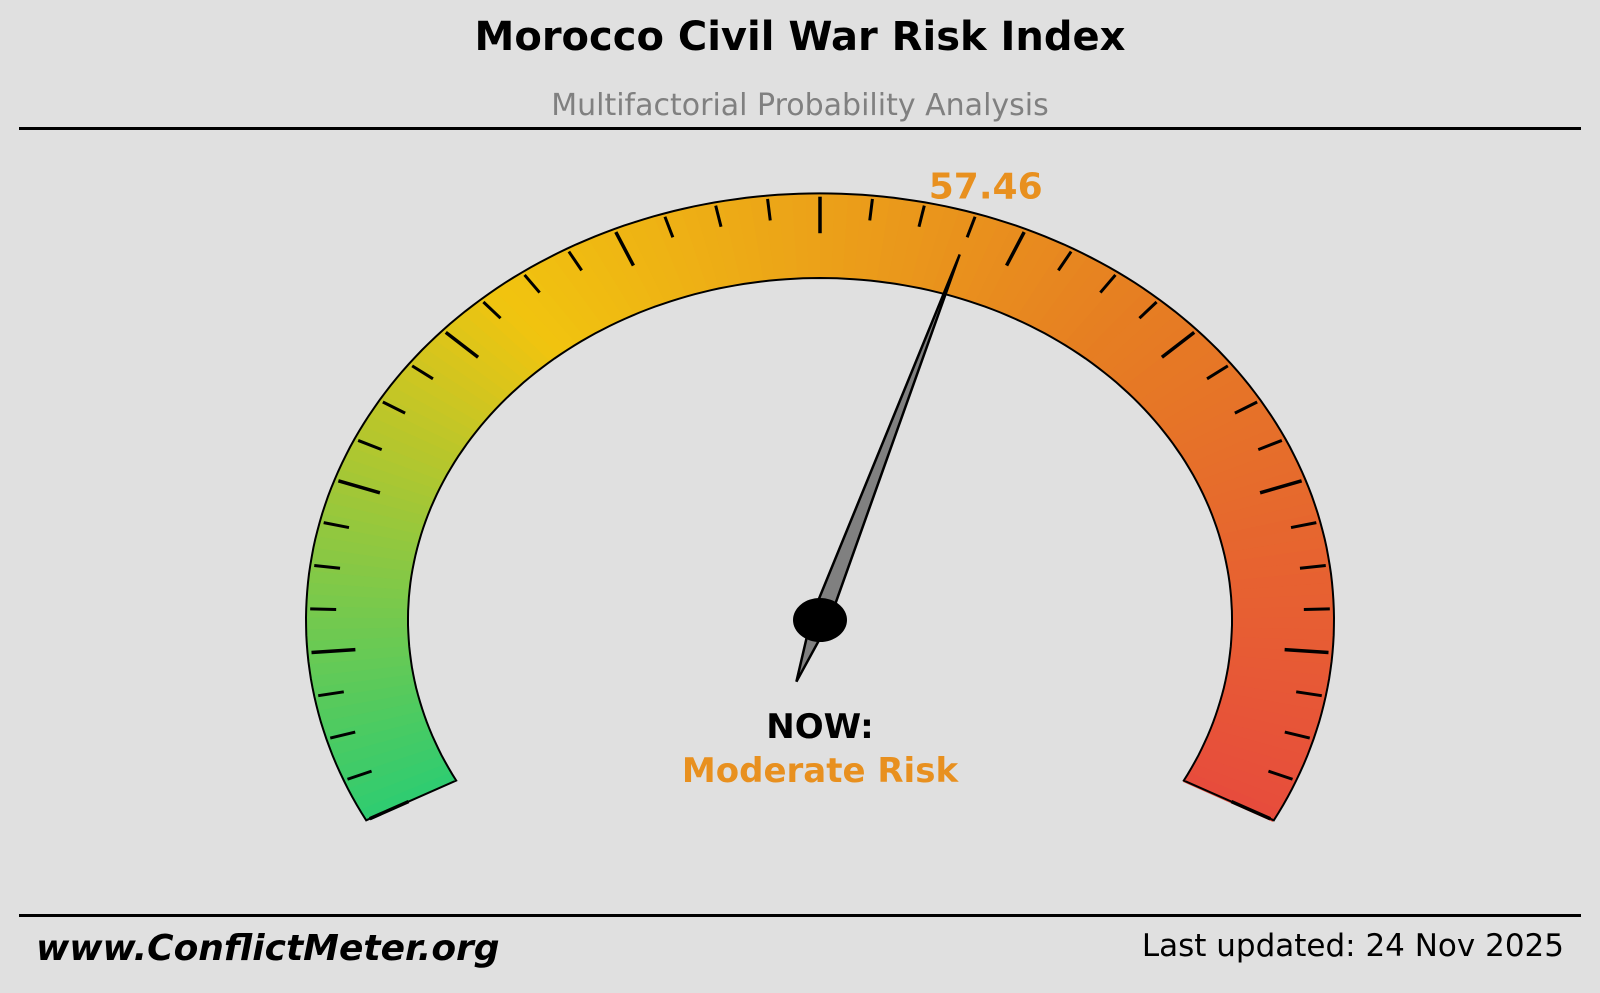 The height and width of the screenshot is (993, 1600). Describe the element at coordinates (820, 620) in the screenshot. I see `gauge-needle-hub` at that location.